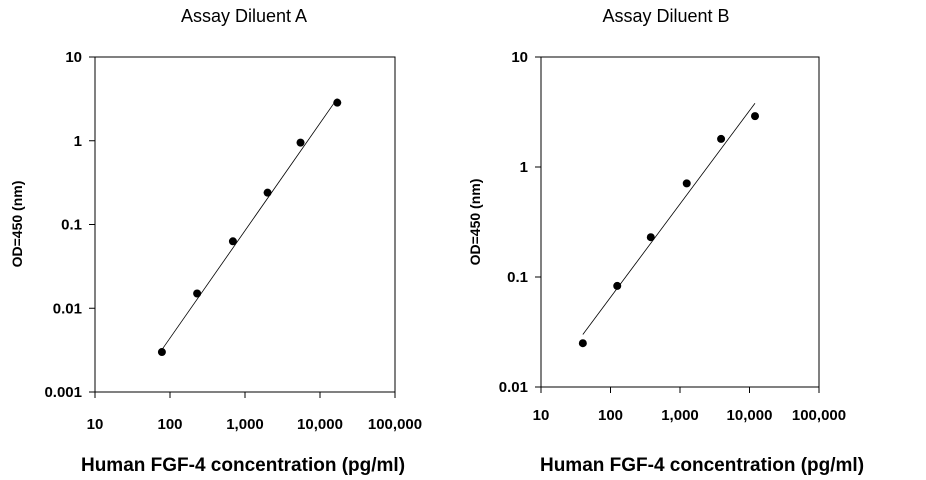  Describe the element at coordinates (244, 16) in the screenshot. I see `chart-title: Assay Diluent A` at that location.